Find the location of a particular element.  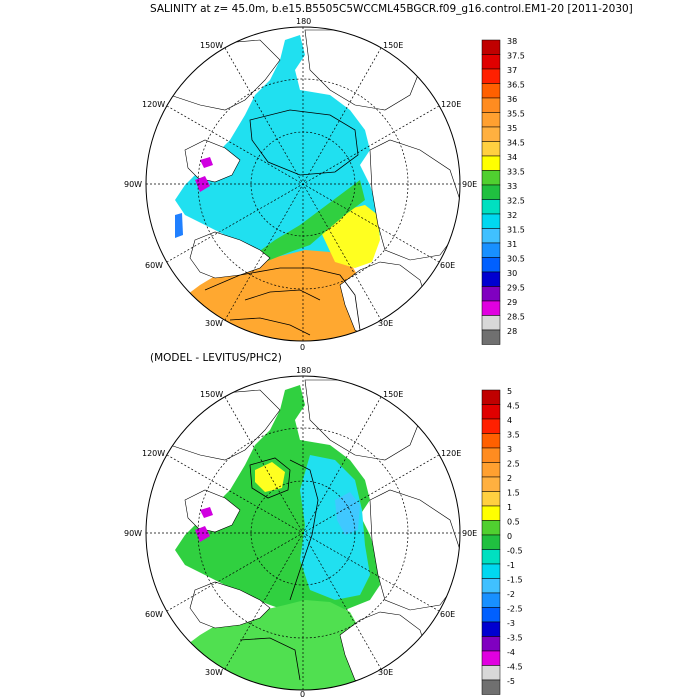

colorbar-label: -0.5 is located at coordinates (515, 551).